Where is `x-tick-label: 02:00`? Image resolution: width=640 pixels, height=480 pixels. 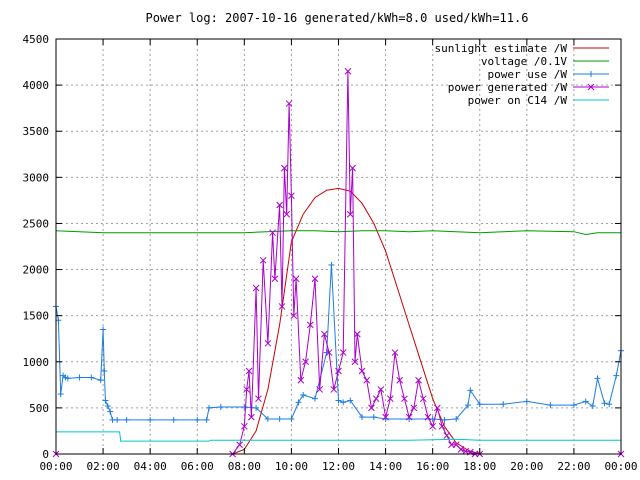 x-tick-label: 02:00 is located at coordinates (103, 466).